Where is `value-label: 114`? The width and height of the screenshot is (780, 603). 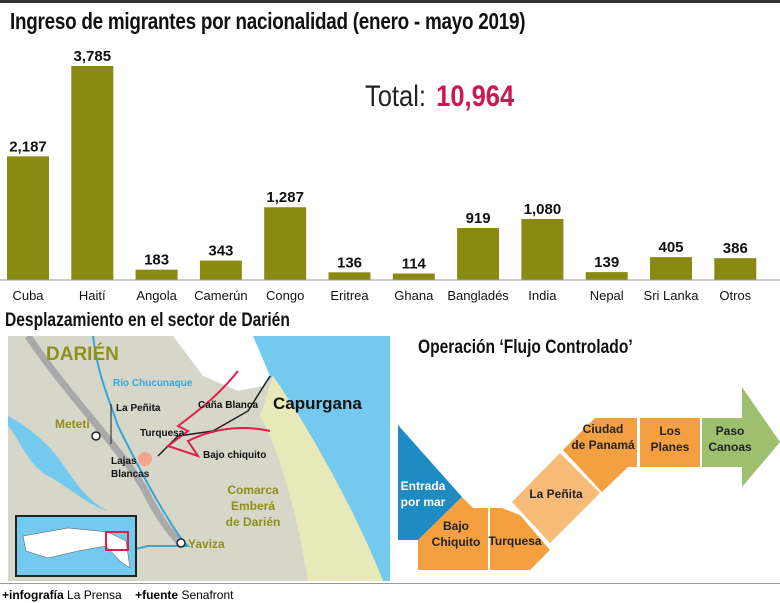
value-label: 114 is located at coordinates (414, 264).